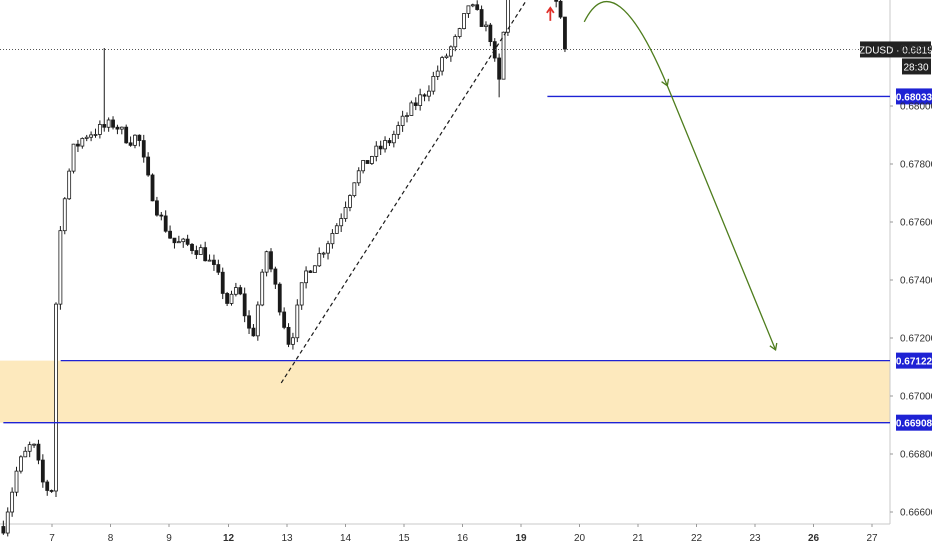 This screenshot has height=550, width=932. What do you see at coordinates (914, 424) in the screenshot?
I see `level-tag-label: 0.66908` at bounding box center [914, 424].